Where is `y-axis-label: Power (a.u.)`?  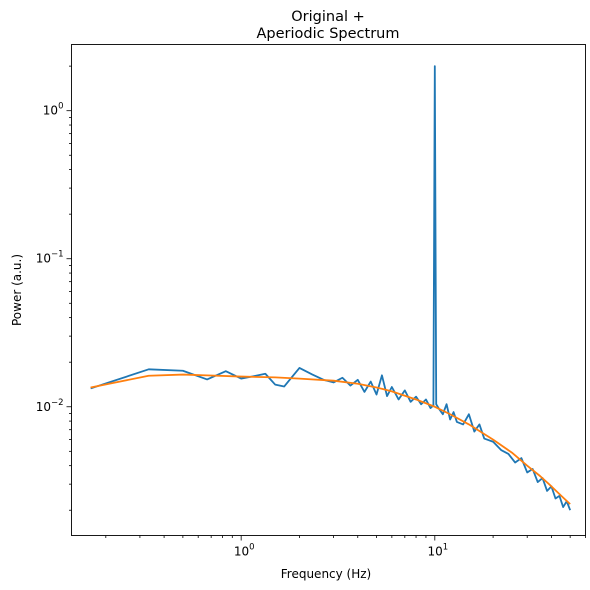
y-axis-label: Power (a.u.) is located at coordinates (17, 290).